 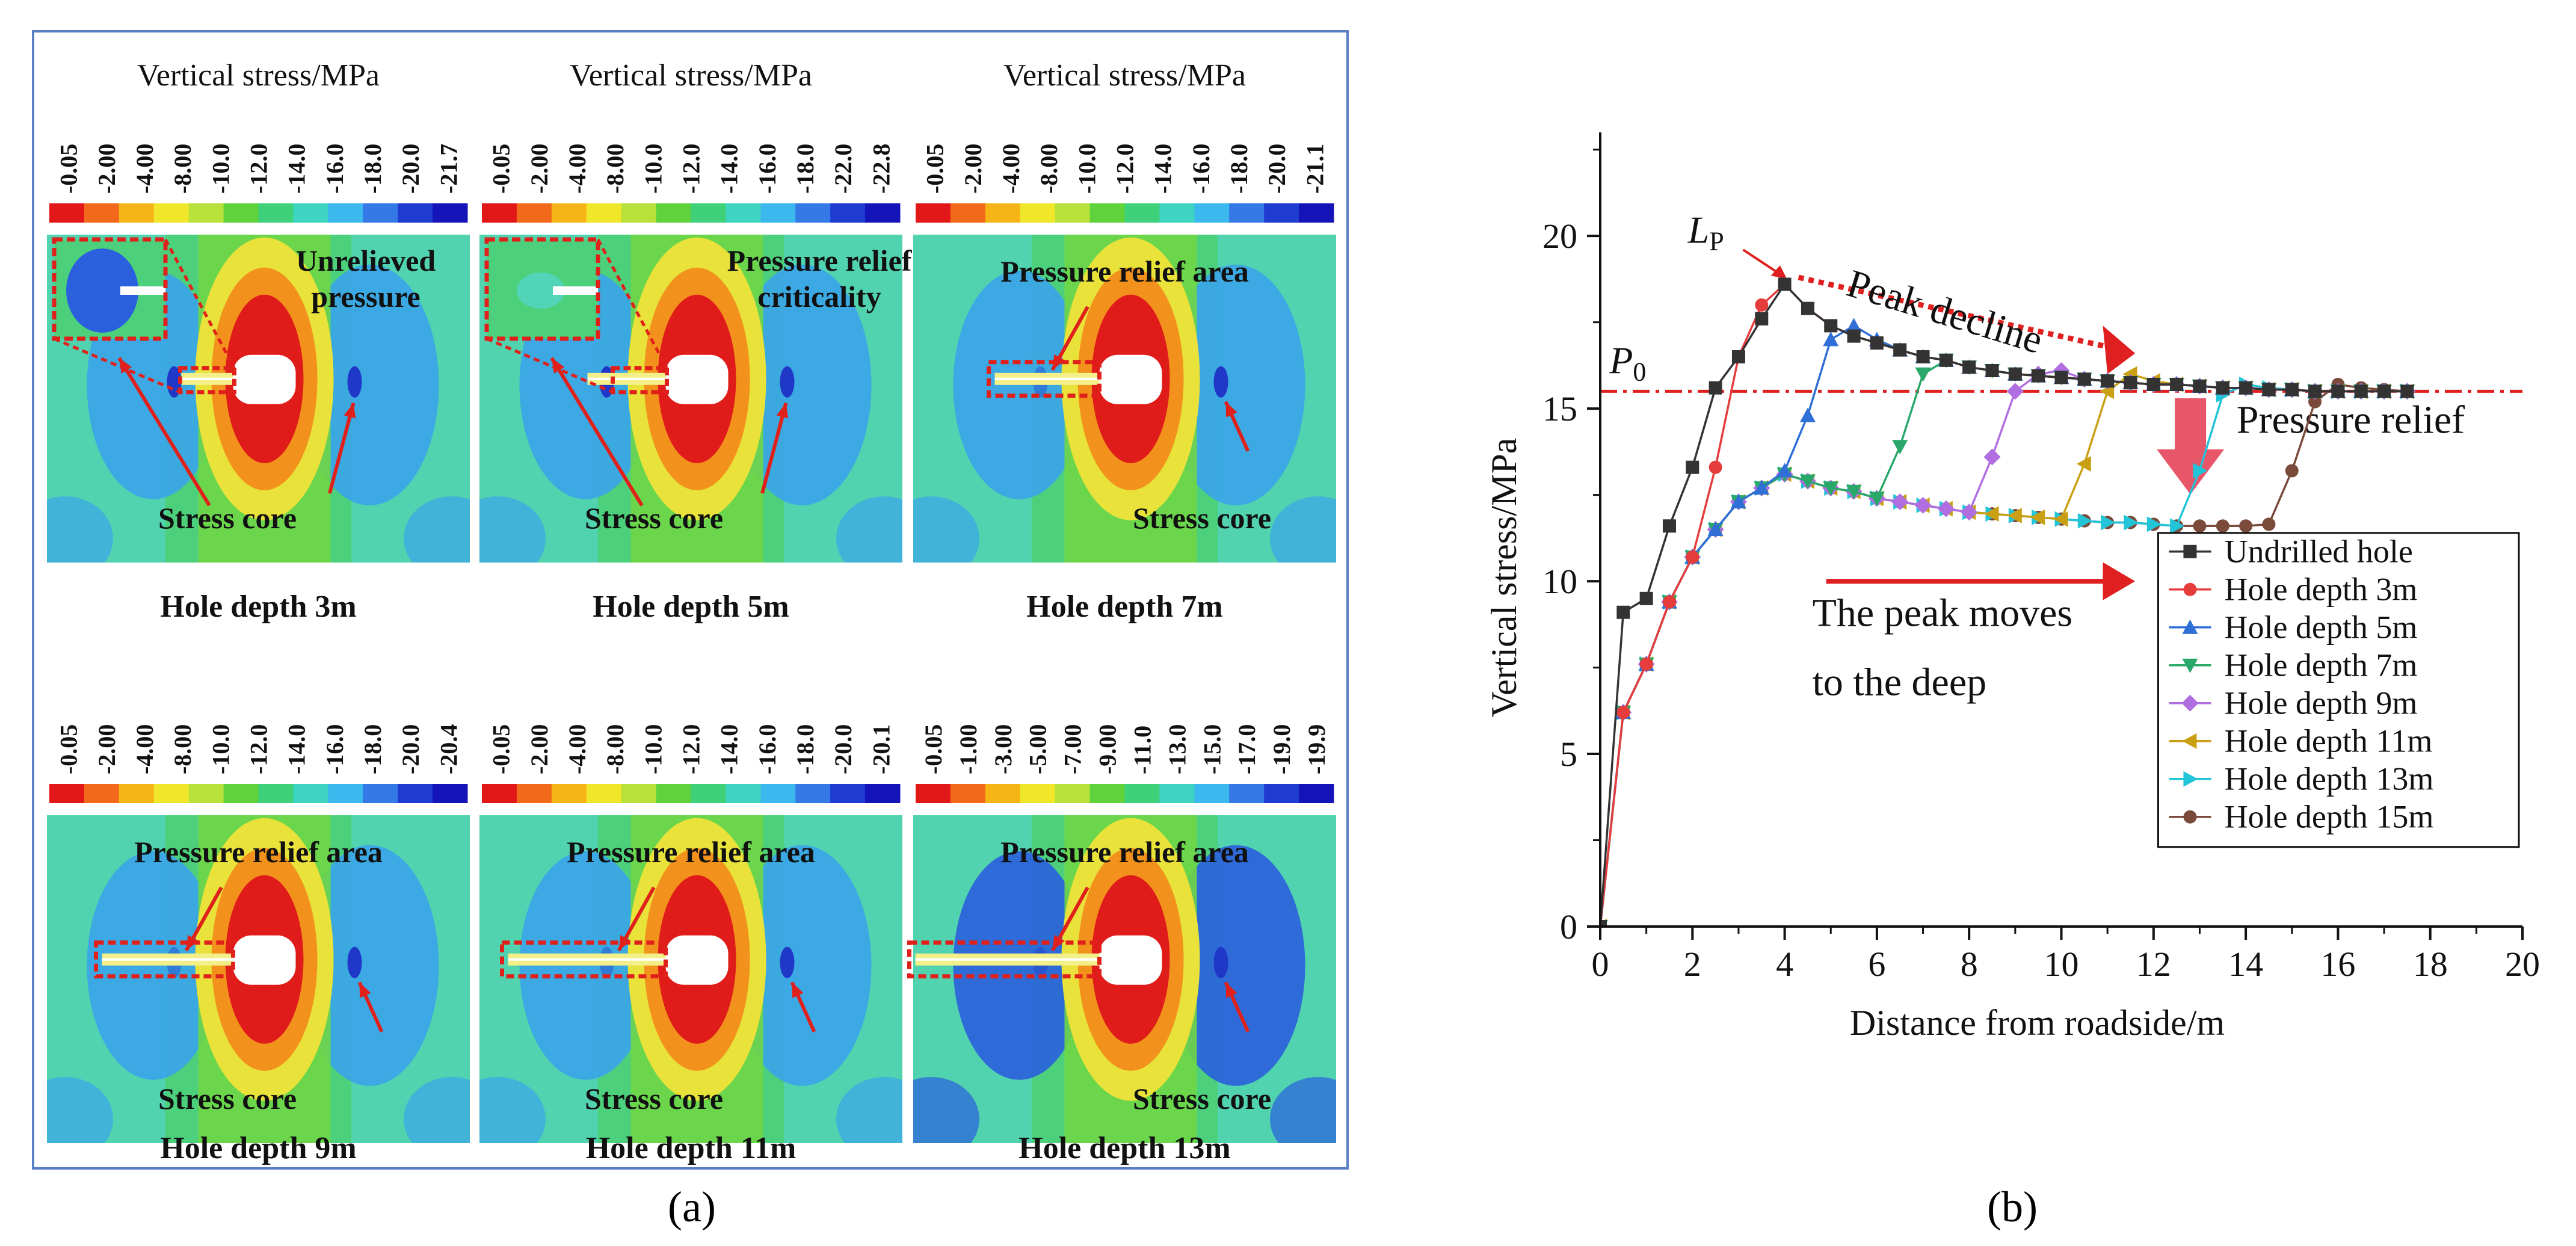 What do you see at coordinates (1124, 1148) in the screenshot?
I see `cell-caption: Hole depth 13m` at bounding box center [1124, 1148].